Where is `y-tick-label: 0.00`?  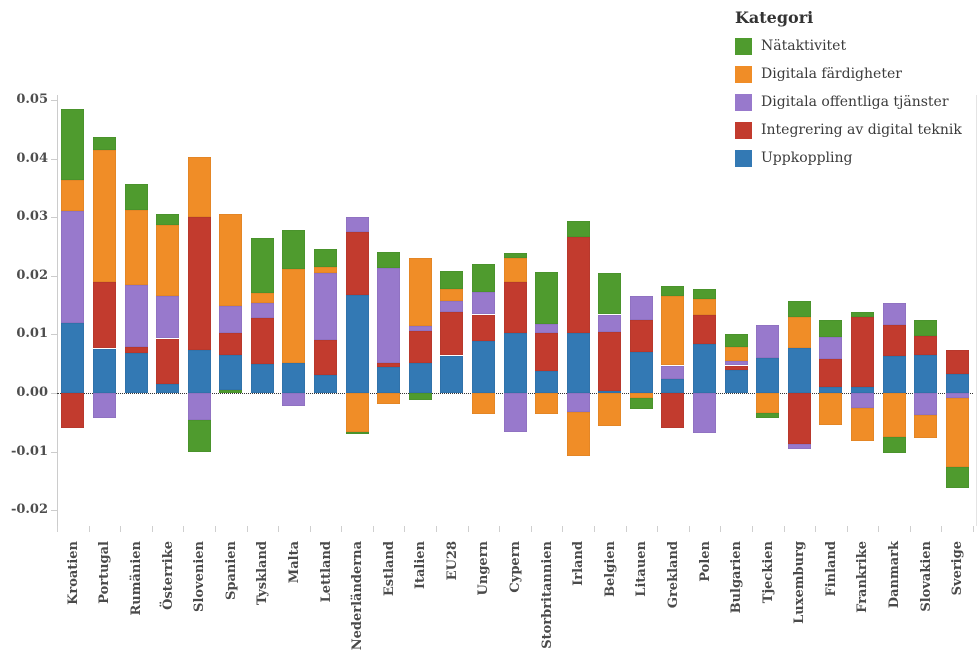 y-tick-label: 0.00 is located at coordinates (32, 392).